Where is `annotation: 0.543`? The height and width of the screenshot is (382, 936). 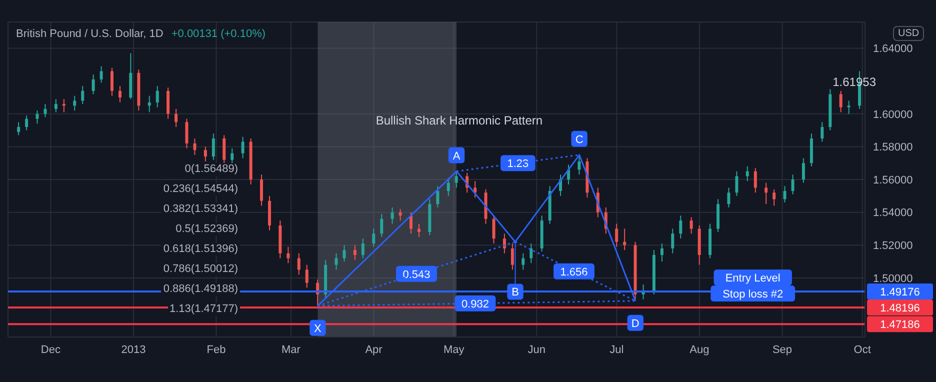
annotation: 0.543 is located at coordinates (416, 274).